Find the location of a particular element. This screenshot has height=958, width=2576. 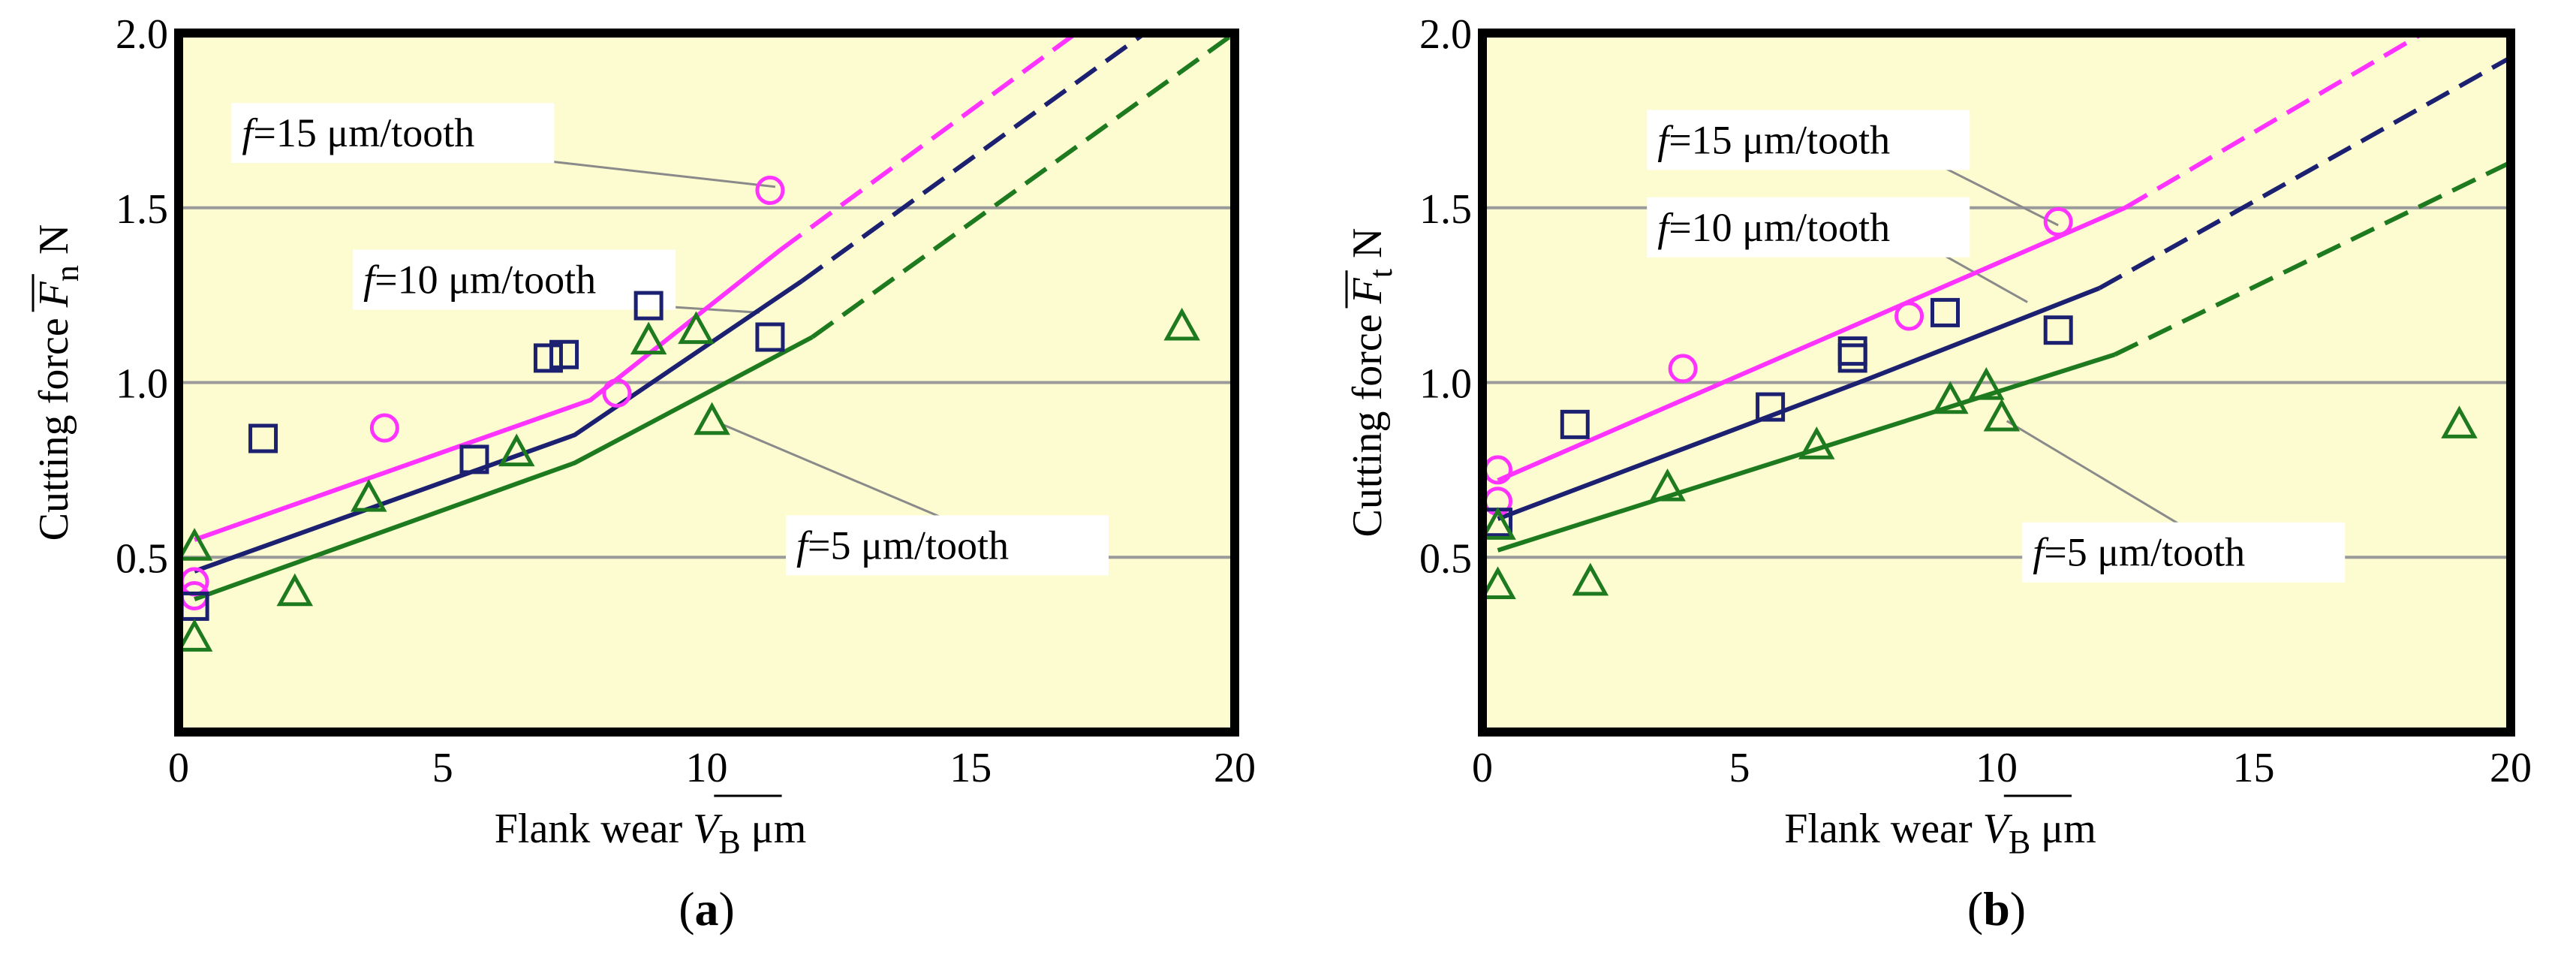

y-axis-title: Cutting force Ft N is located at coordinates (1372, 383).